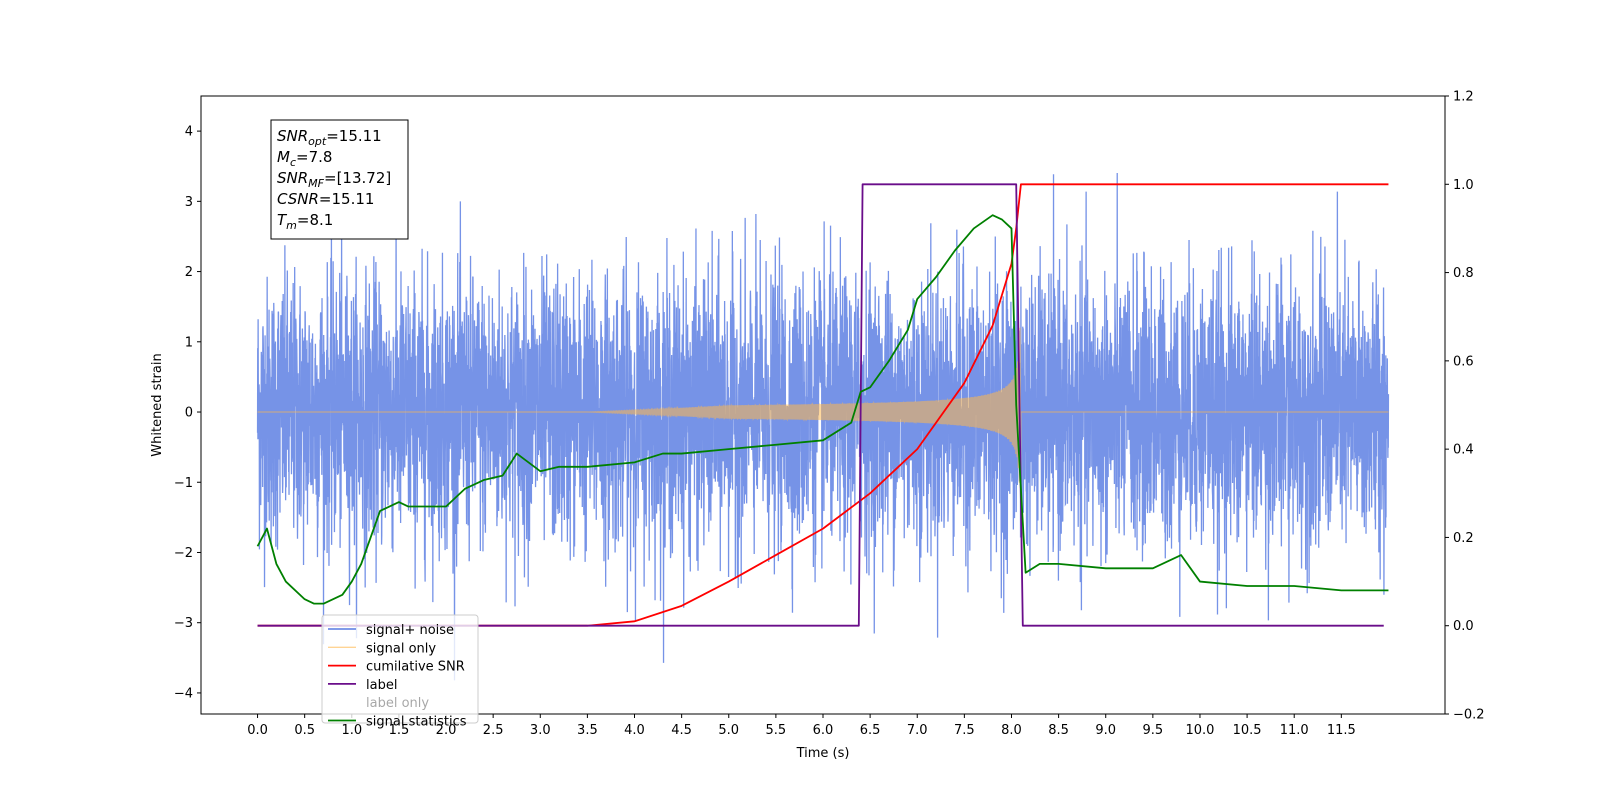  What do you see at coordinates (416, 722) in the screenshot?
I see `legend-label: signal statistics` at bounding box center [416, 722].